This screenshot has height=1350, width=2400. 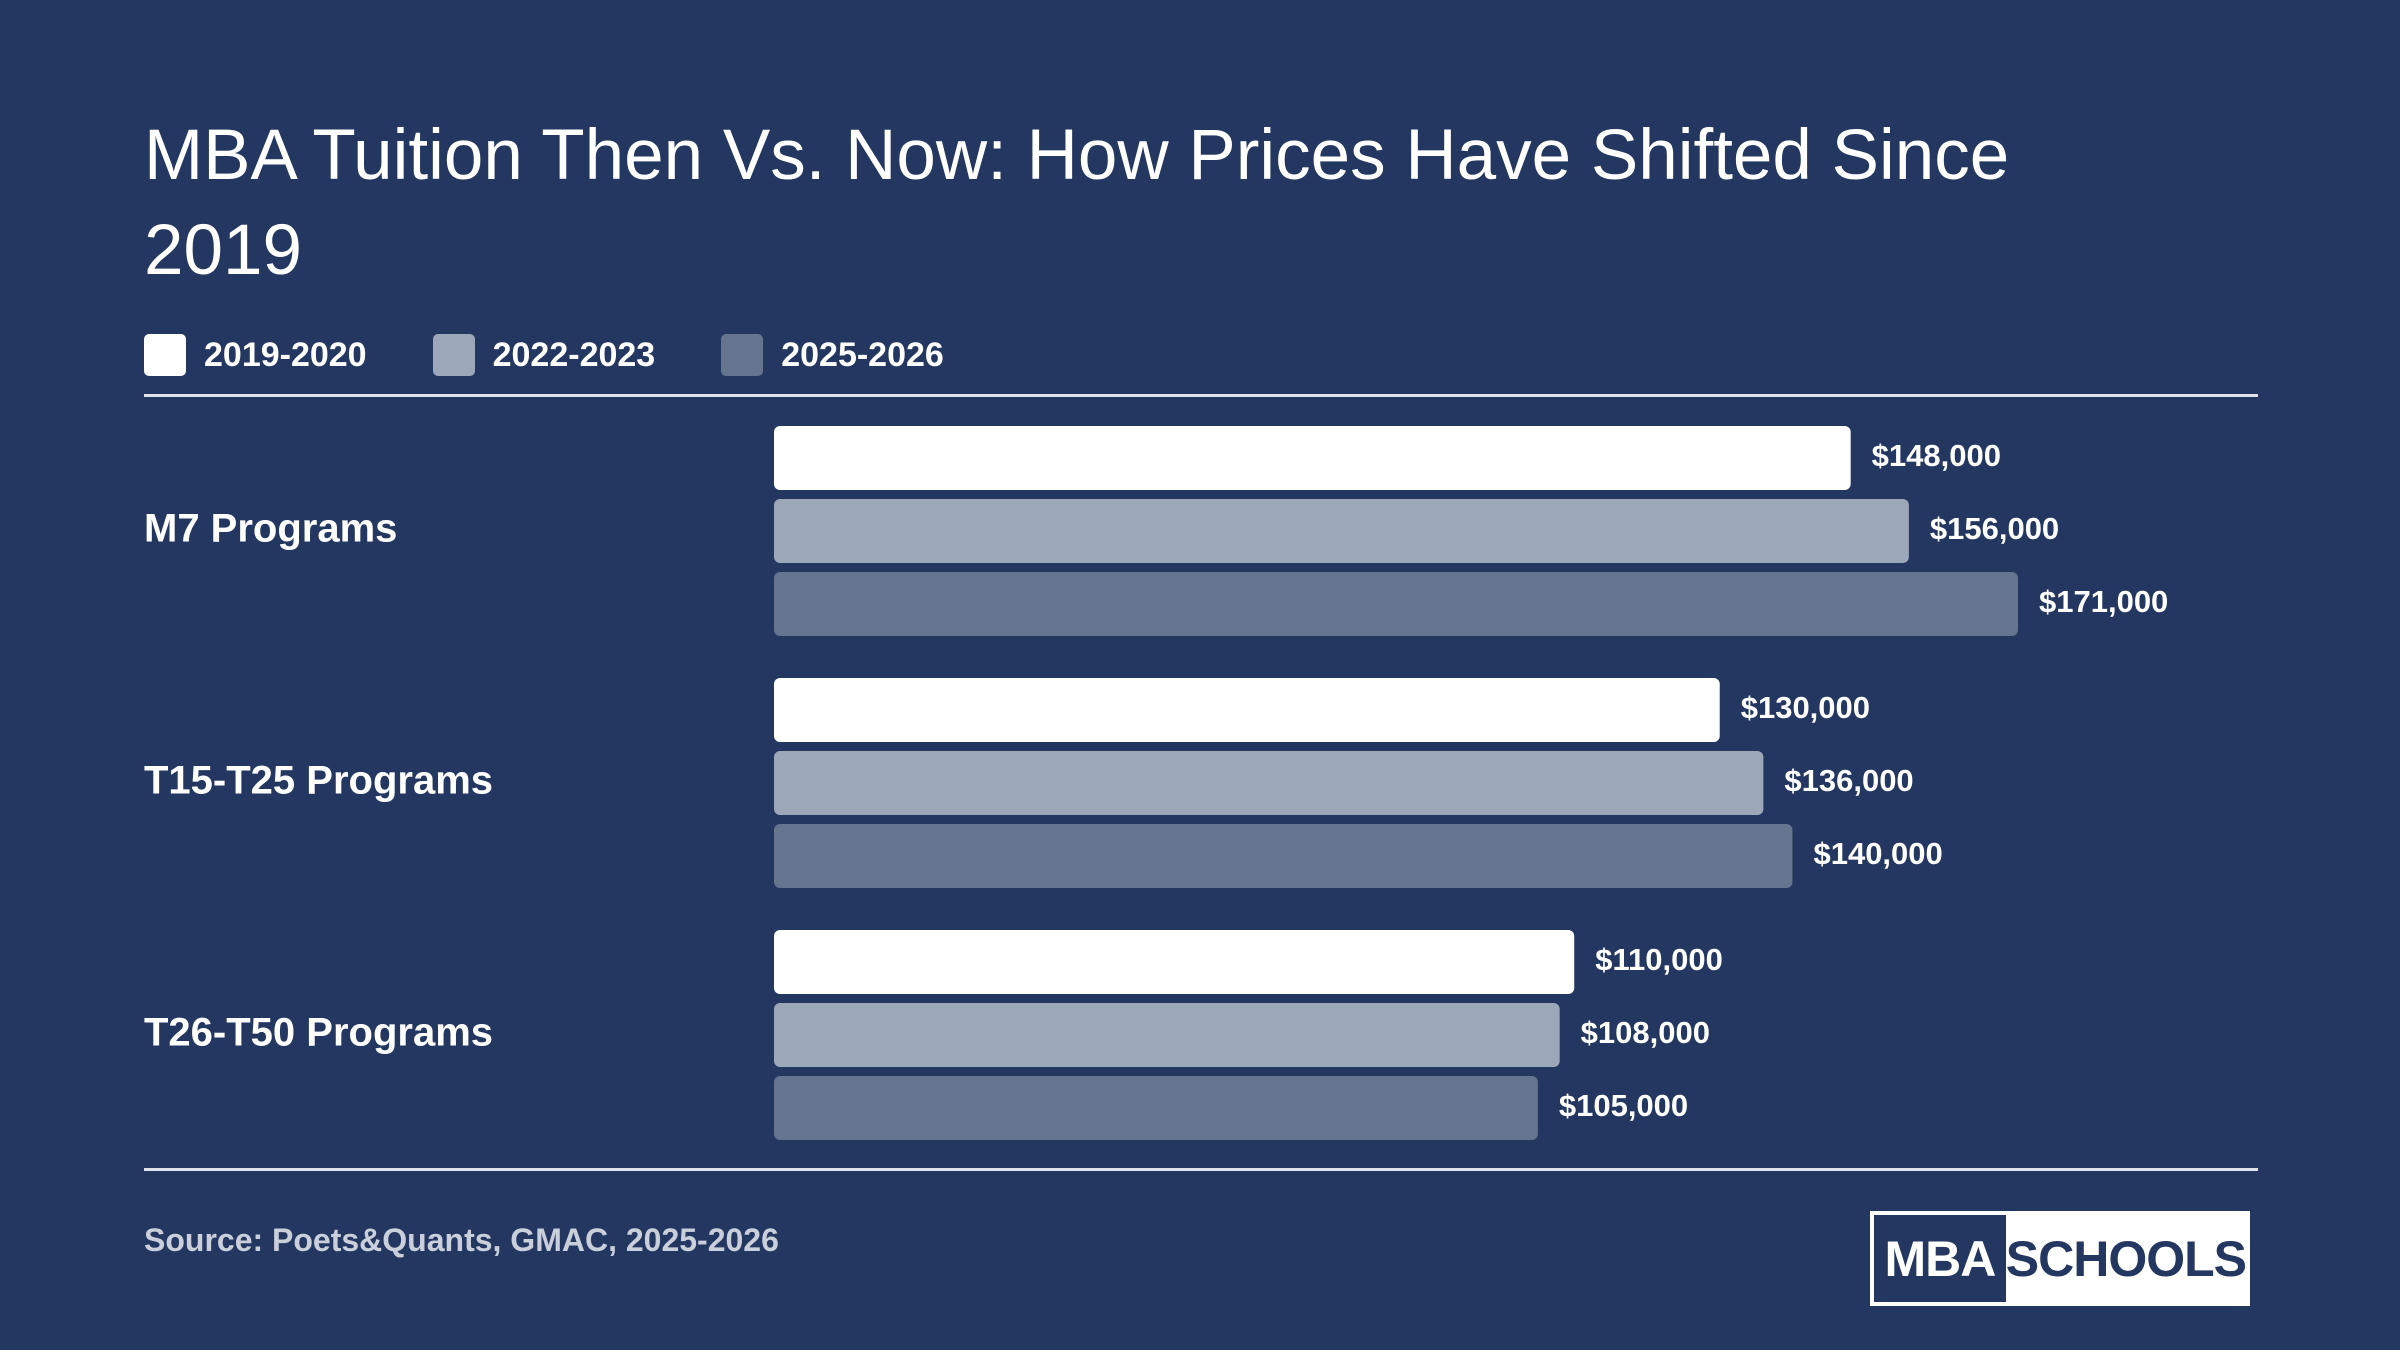 What do you see at coordinates (1805, 707) in the screenshot?
I see `data-label: $130,000` at bounding box center [1805, 707].